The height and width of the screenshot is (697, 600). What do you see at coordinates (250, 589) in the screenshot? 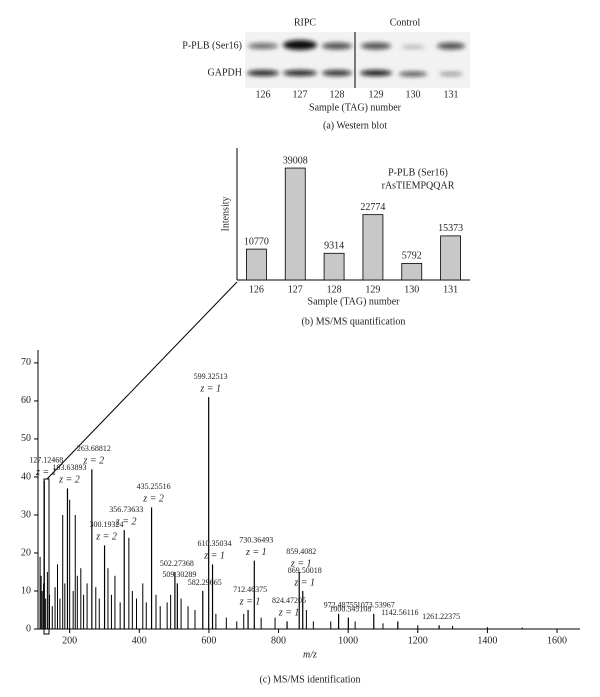
I see `peak-label: 712.46375` at bounding box center [250, 589].